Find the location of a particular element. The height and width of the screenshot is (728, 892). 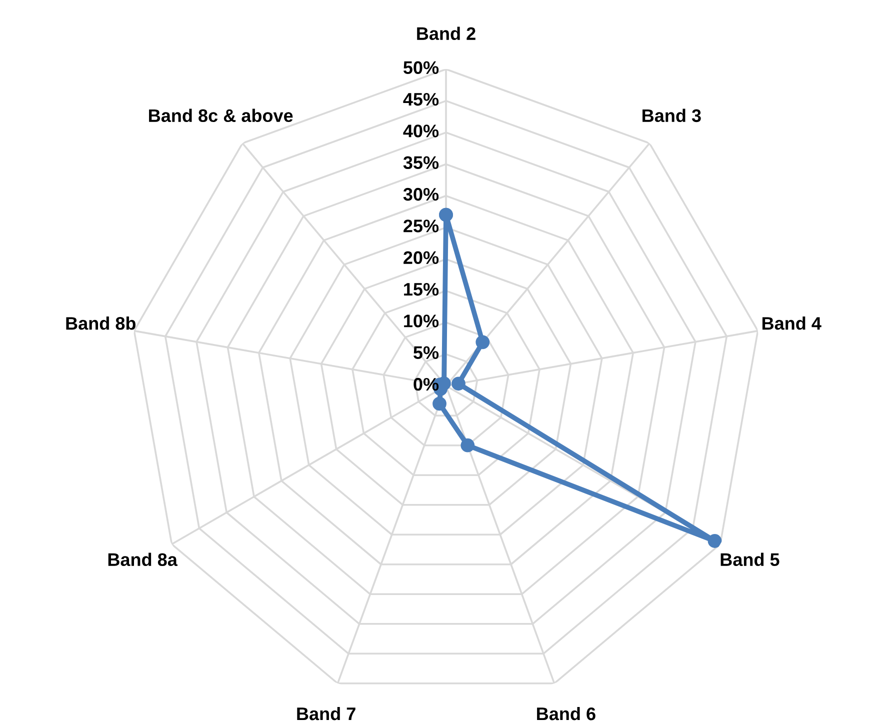

y-tick-label: 45% is located at coordinates (421, 99).